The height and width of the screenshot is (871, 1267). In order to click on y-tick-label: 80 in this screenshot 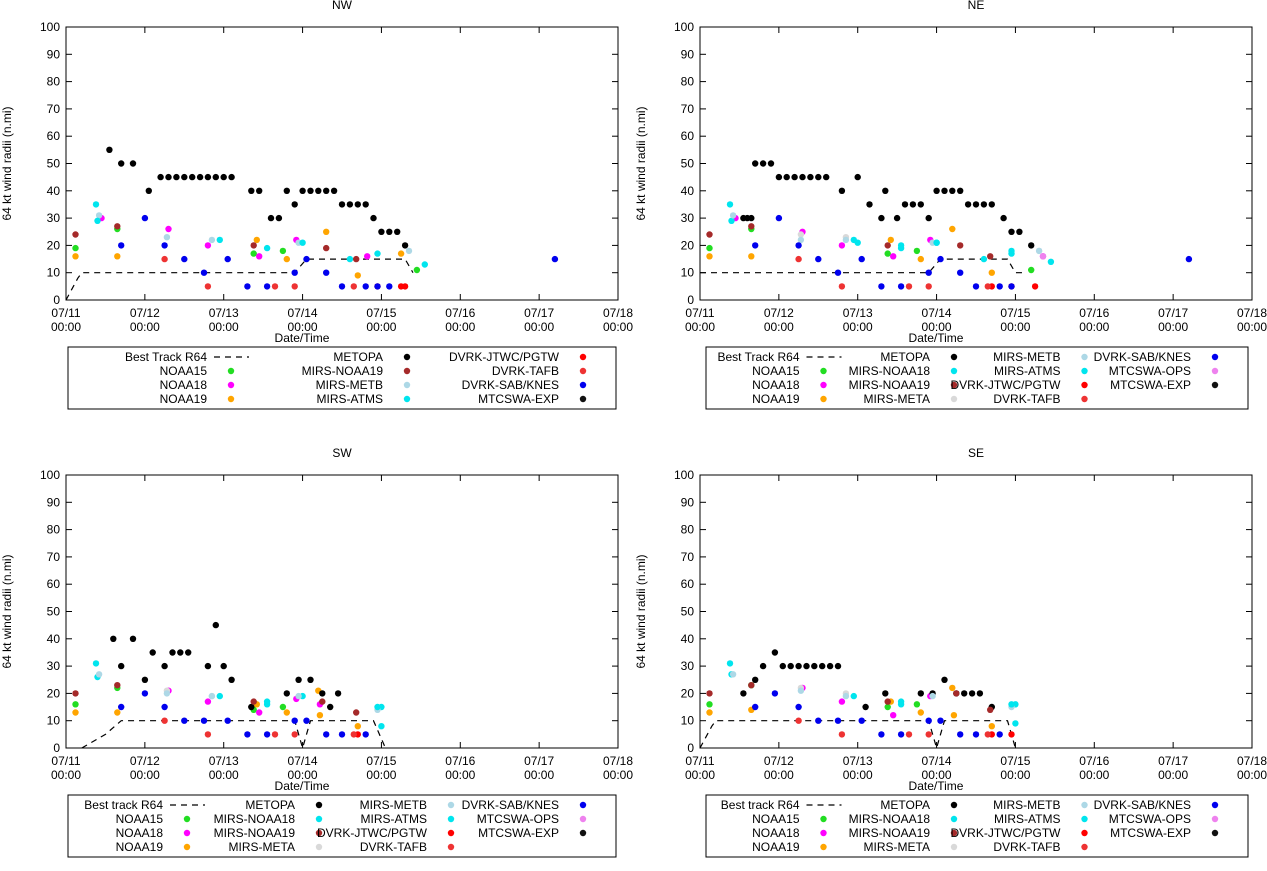, I will do `click(688, 82)`.